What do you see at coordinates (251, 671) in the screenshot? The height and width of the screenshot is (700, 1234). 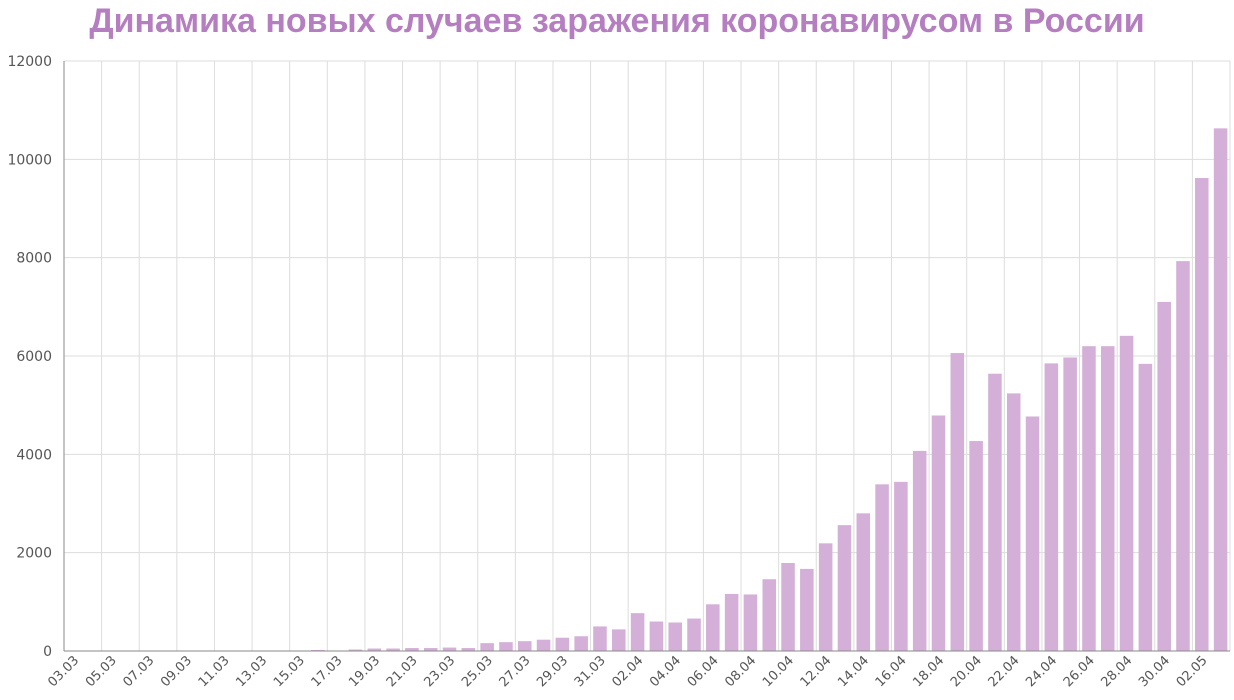 I see `x-tick-label: 13.03` at bounding box center [251, 671].